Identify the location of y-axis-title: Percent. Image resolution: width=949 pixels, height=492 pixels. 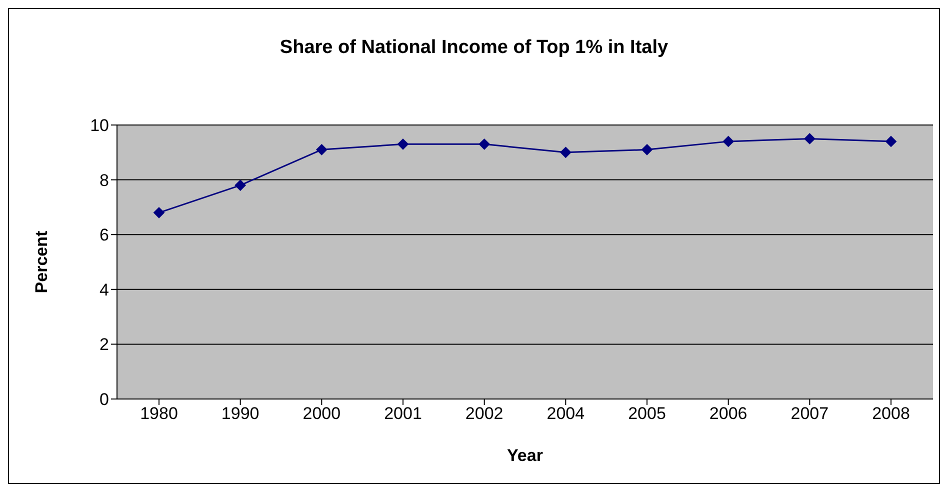
(42, 262).